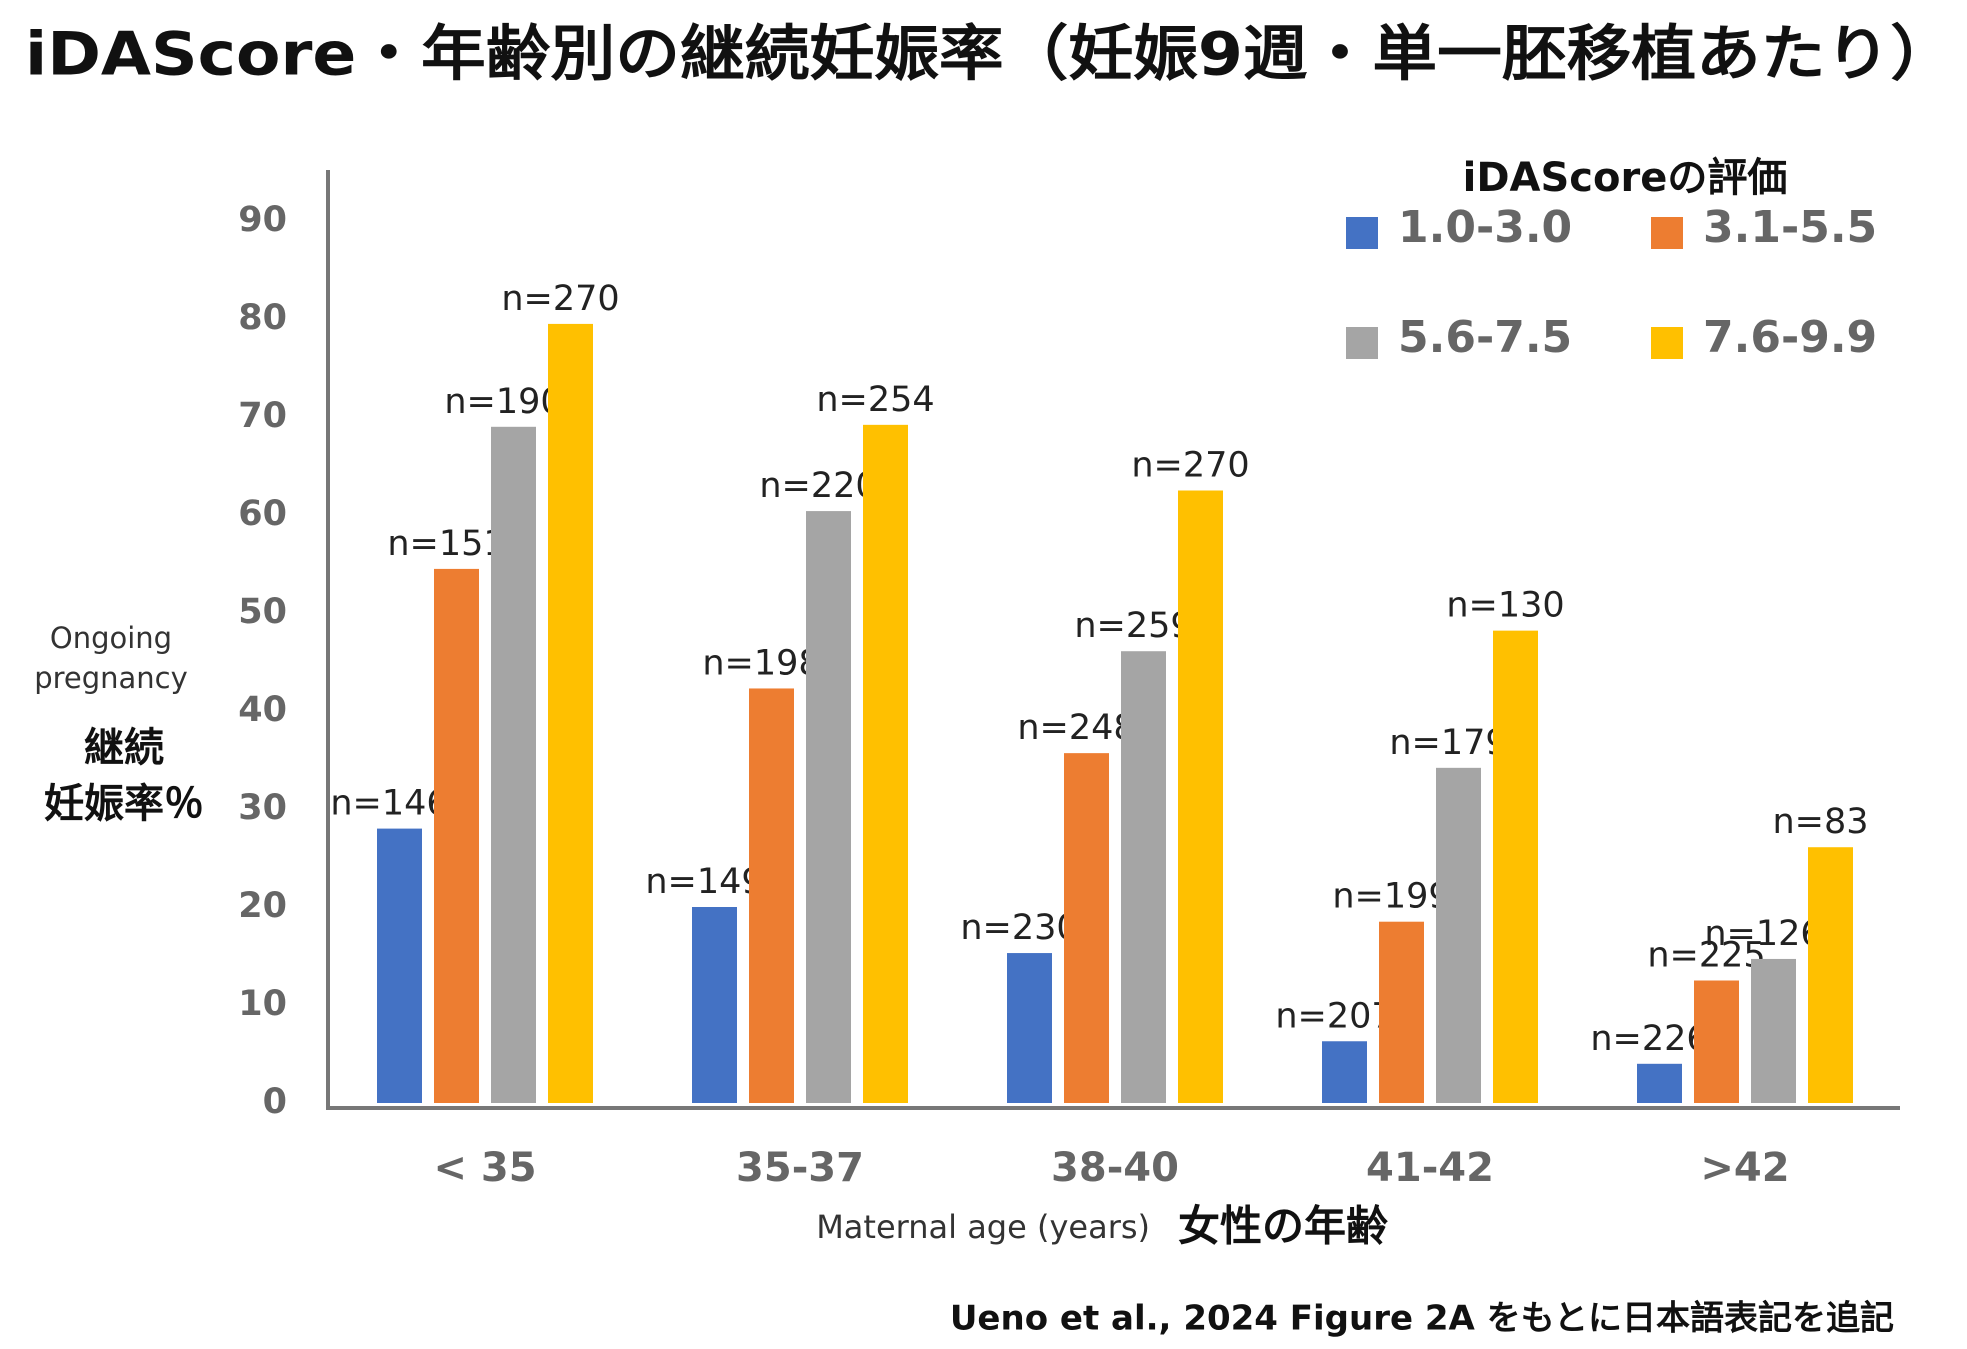  Describe the element at coordinates (262, 808) in the screenshot. I see `y-tick-label: 30` at that location.